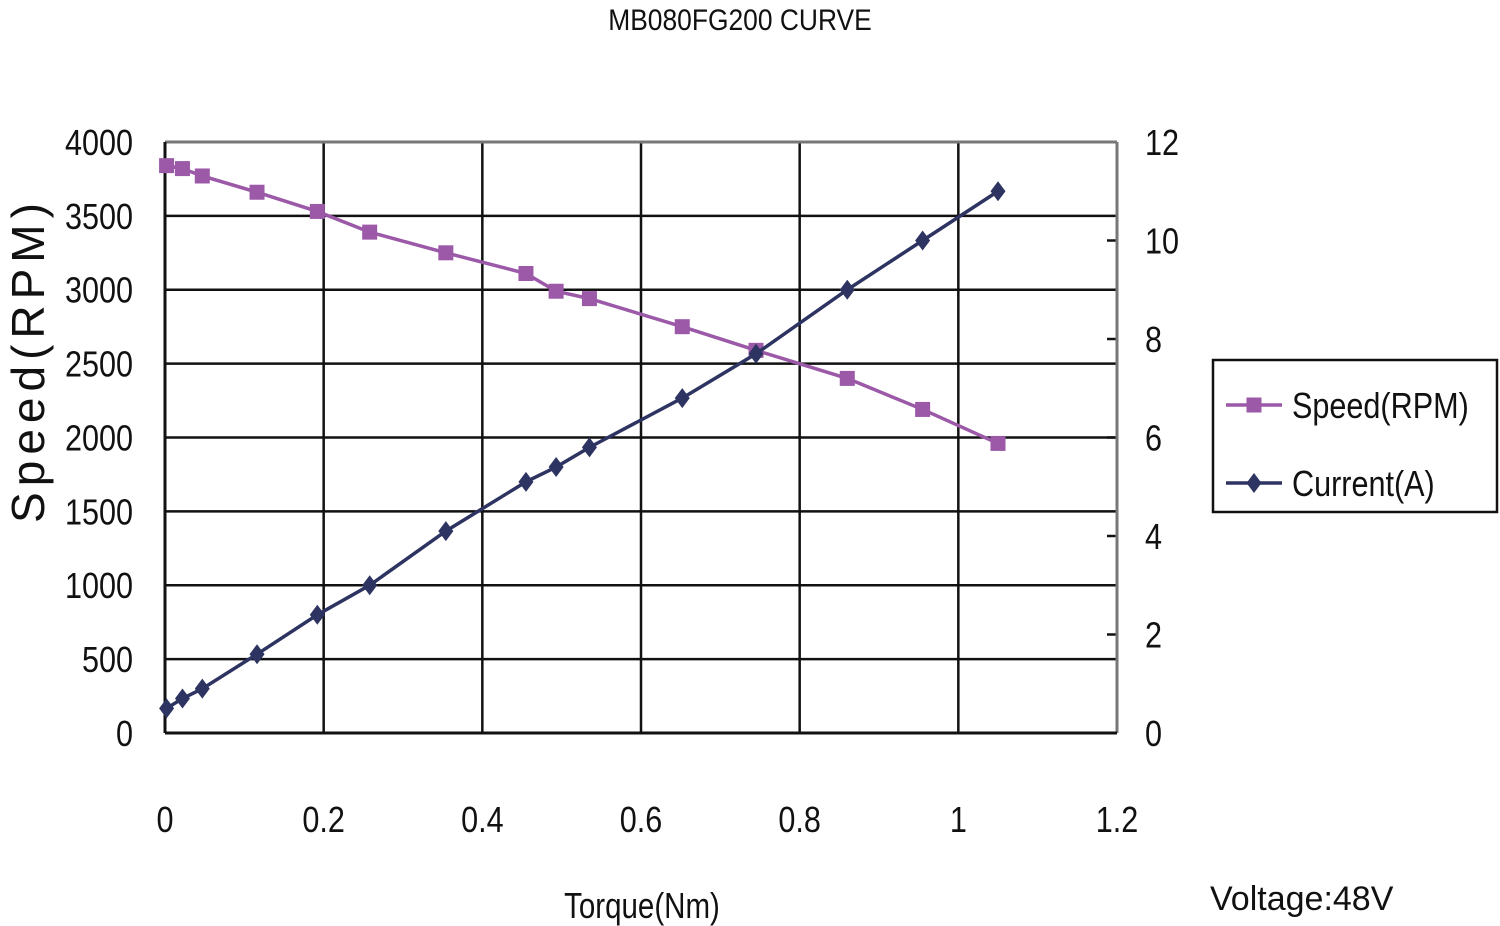  I want to click on y-right-tick-label: 10, so click(1162, 242).